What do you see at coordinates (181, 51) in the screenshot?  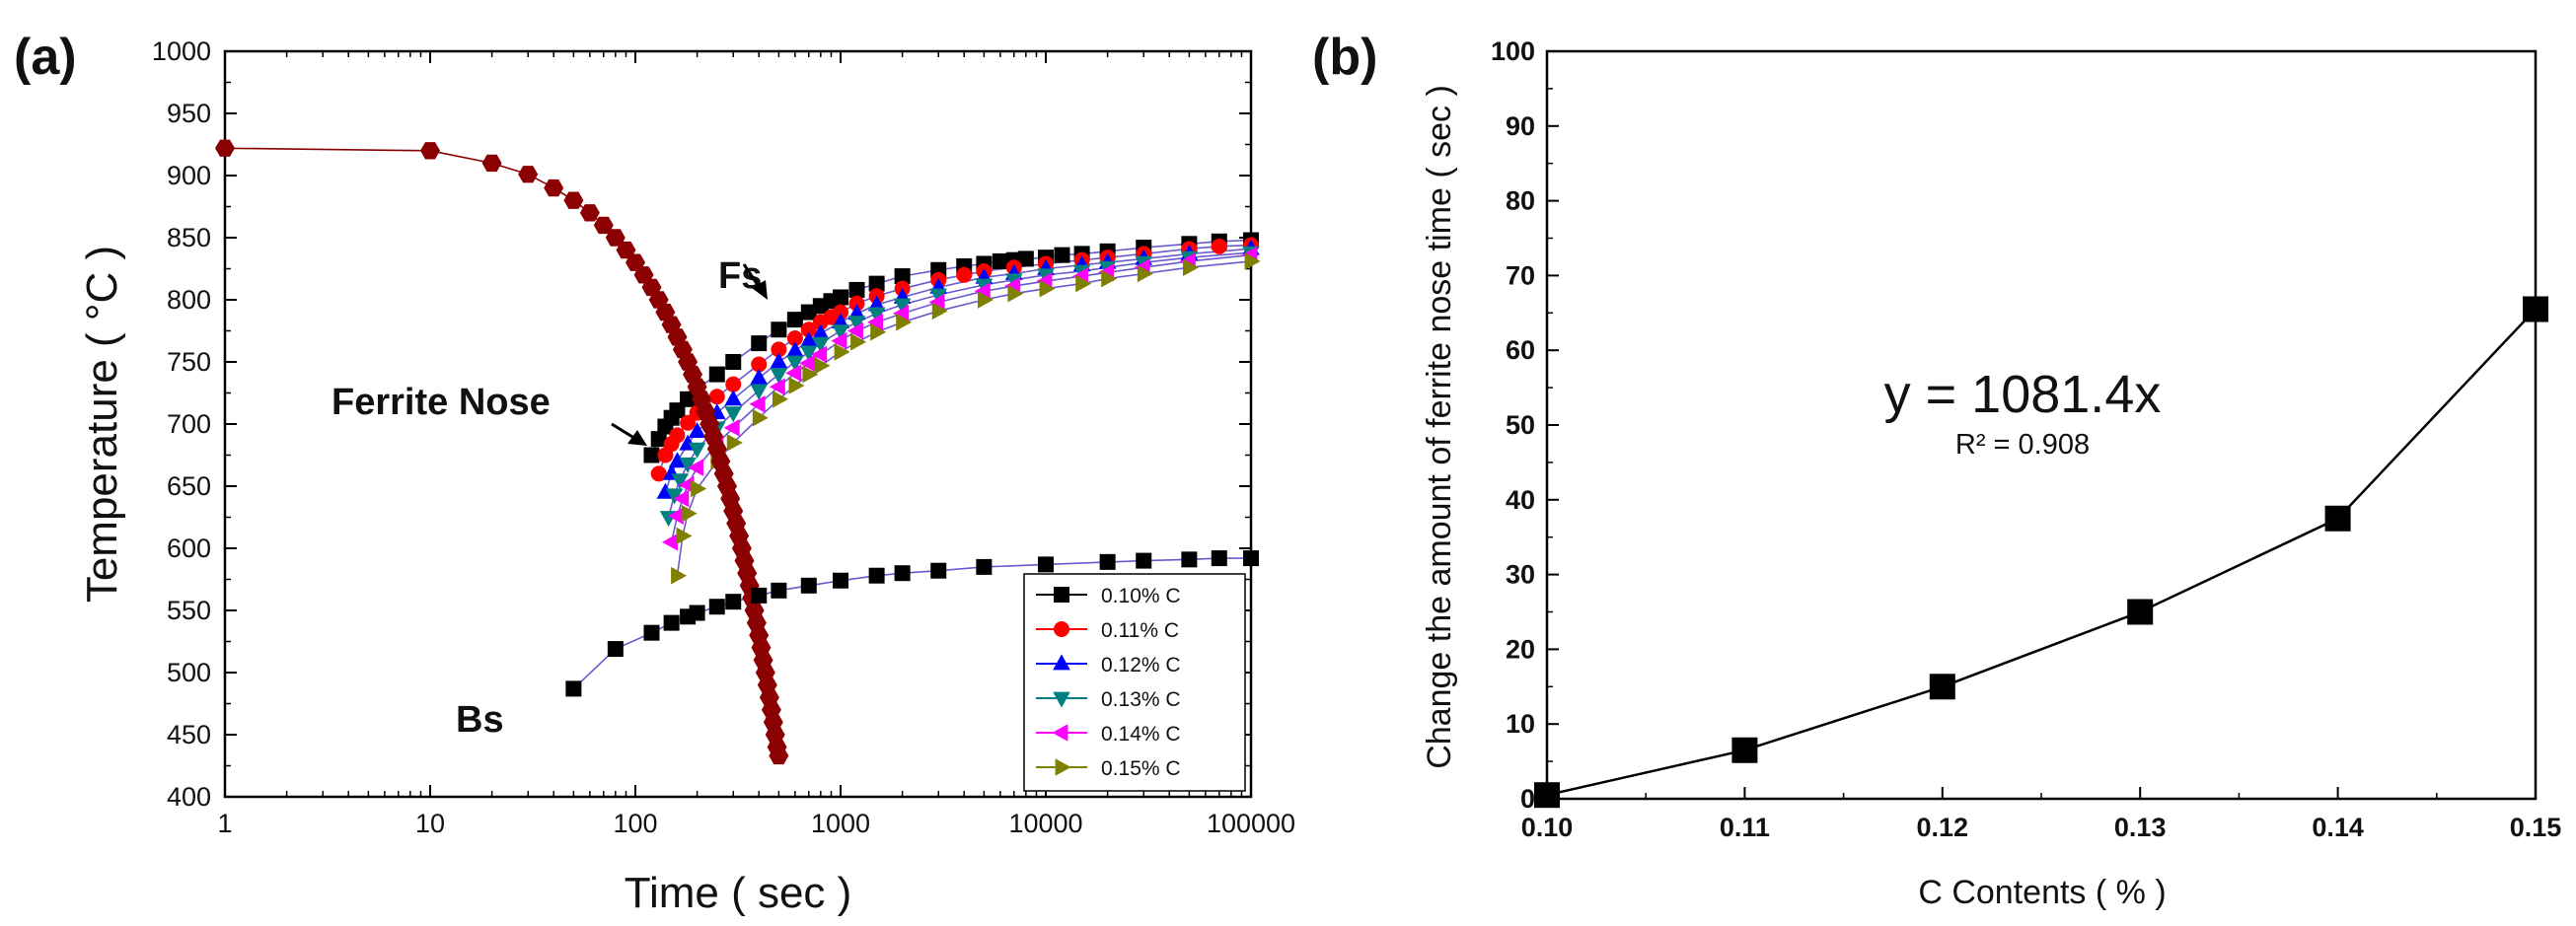 I see `y-tick-label: 1000` at bounding box center [181, 51].